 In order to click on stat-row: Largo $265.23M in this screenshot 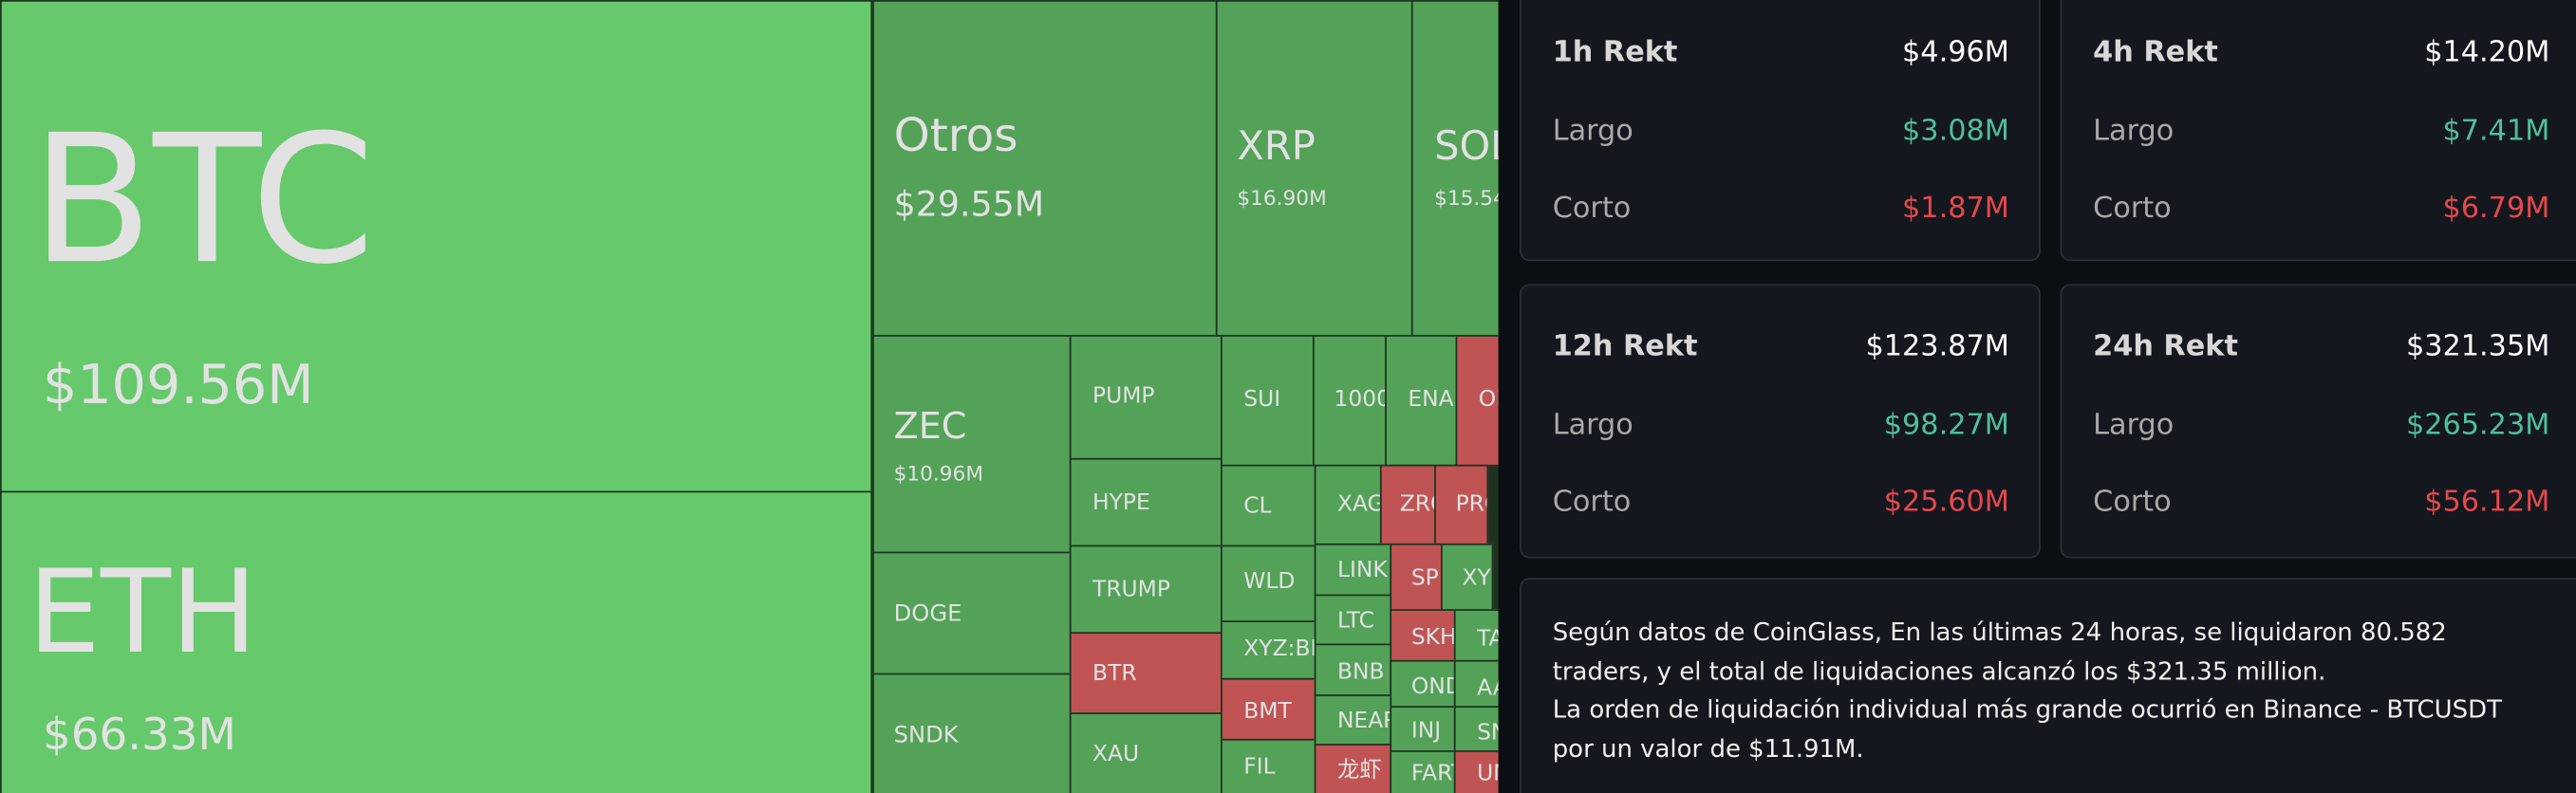, I will do `click(2321, 426)`.